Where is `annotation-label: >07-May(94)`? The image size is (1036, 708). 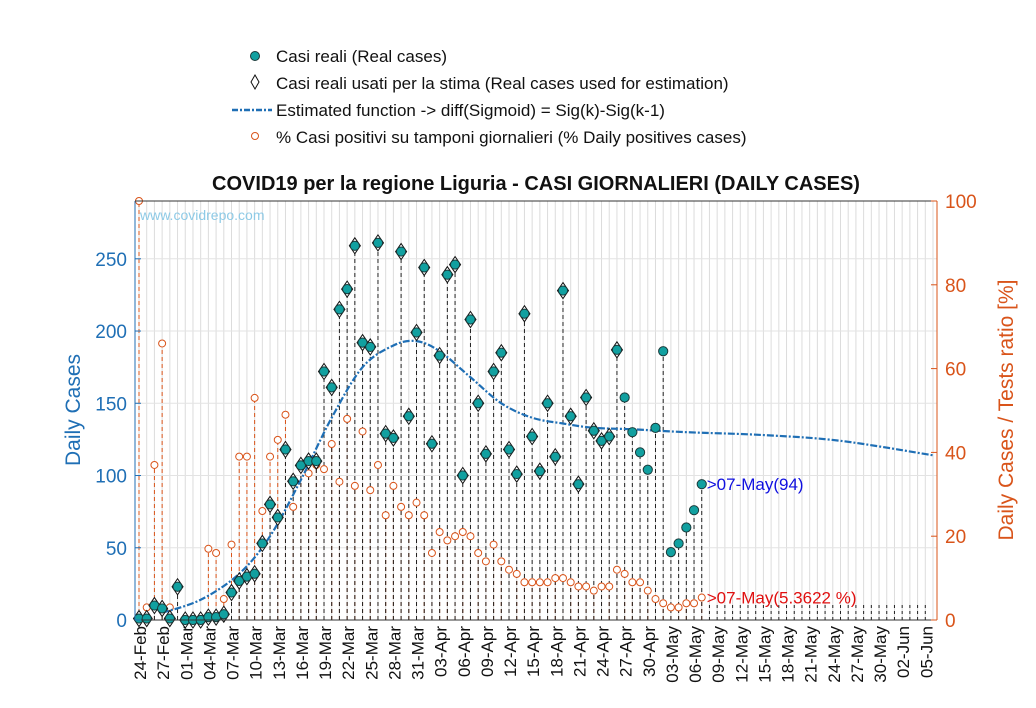 annotation-label: >07-May(94) is located at coordinates (755, 484).